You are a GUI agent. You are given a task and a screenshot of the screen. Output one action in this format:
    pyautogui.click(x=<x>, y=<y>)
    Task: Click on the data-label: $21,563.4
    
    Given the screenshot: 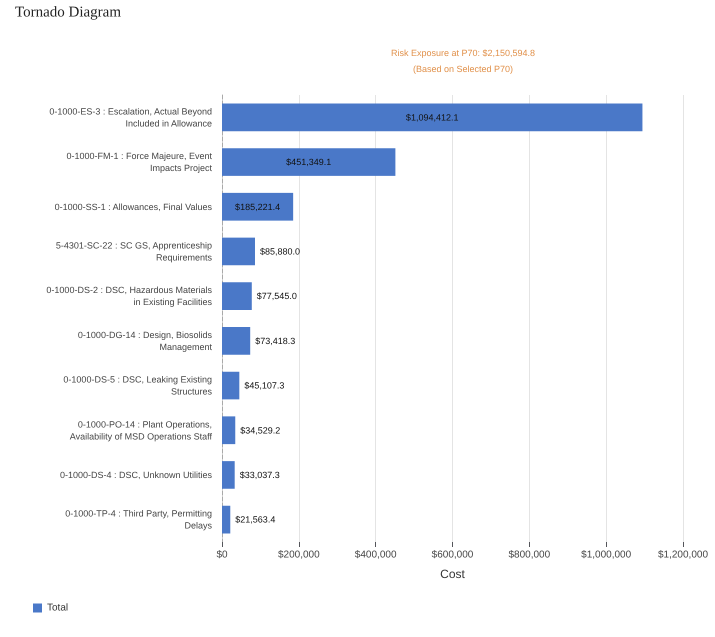 What is the action you would take?
    pyautogui.click(x=255, y=519)
    